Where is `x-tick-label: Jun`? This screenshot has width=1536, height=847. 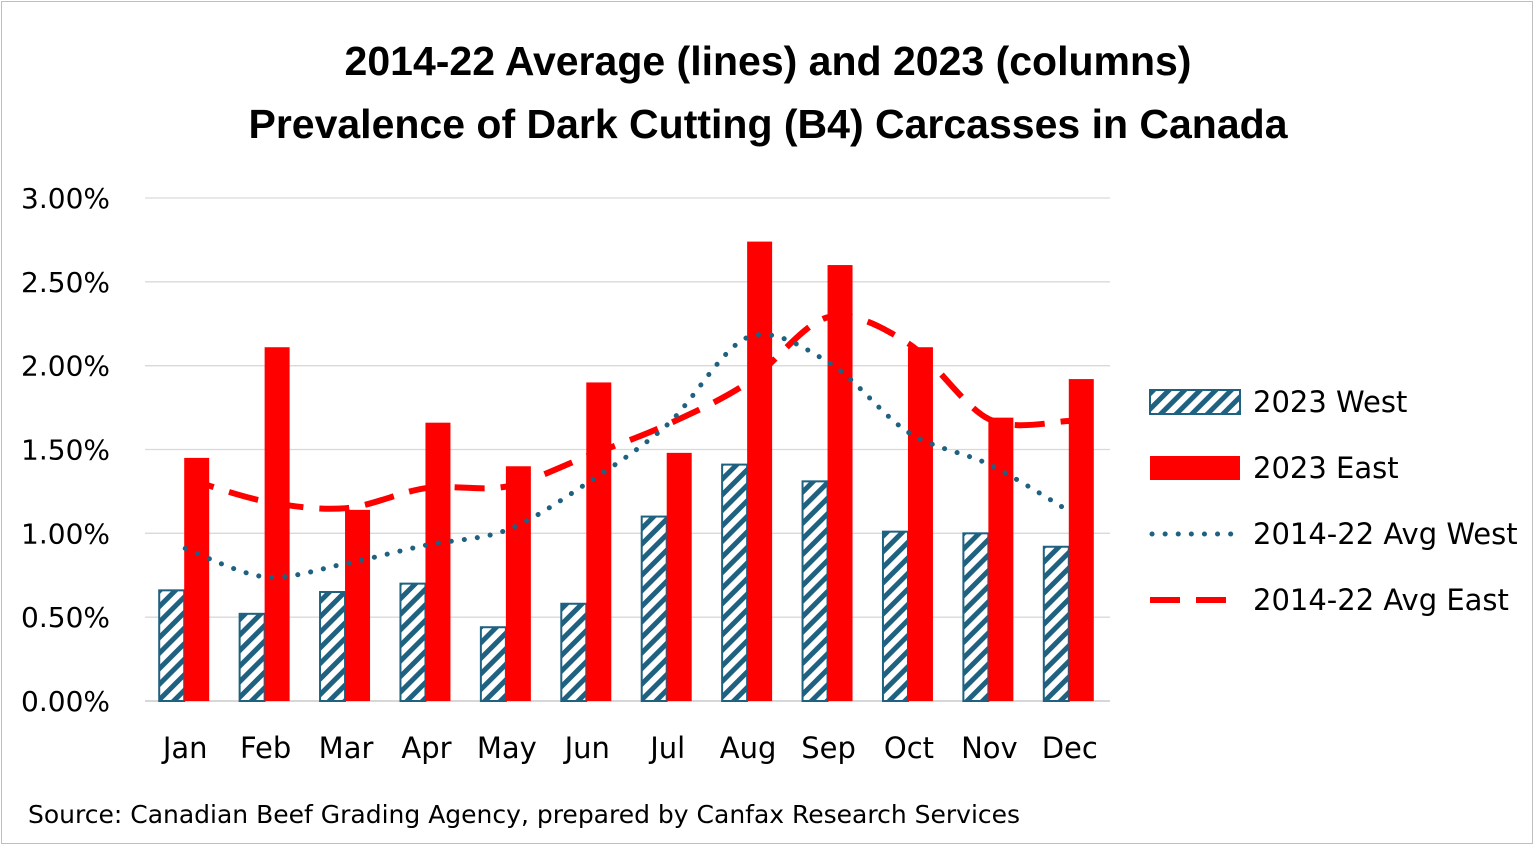 x-tick-label: Jun is located at coordinates (586, 748).